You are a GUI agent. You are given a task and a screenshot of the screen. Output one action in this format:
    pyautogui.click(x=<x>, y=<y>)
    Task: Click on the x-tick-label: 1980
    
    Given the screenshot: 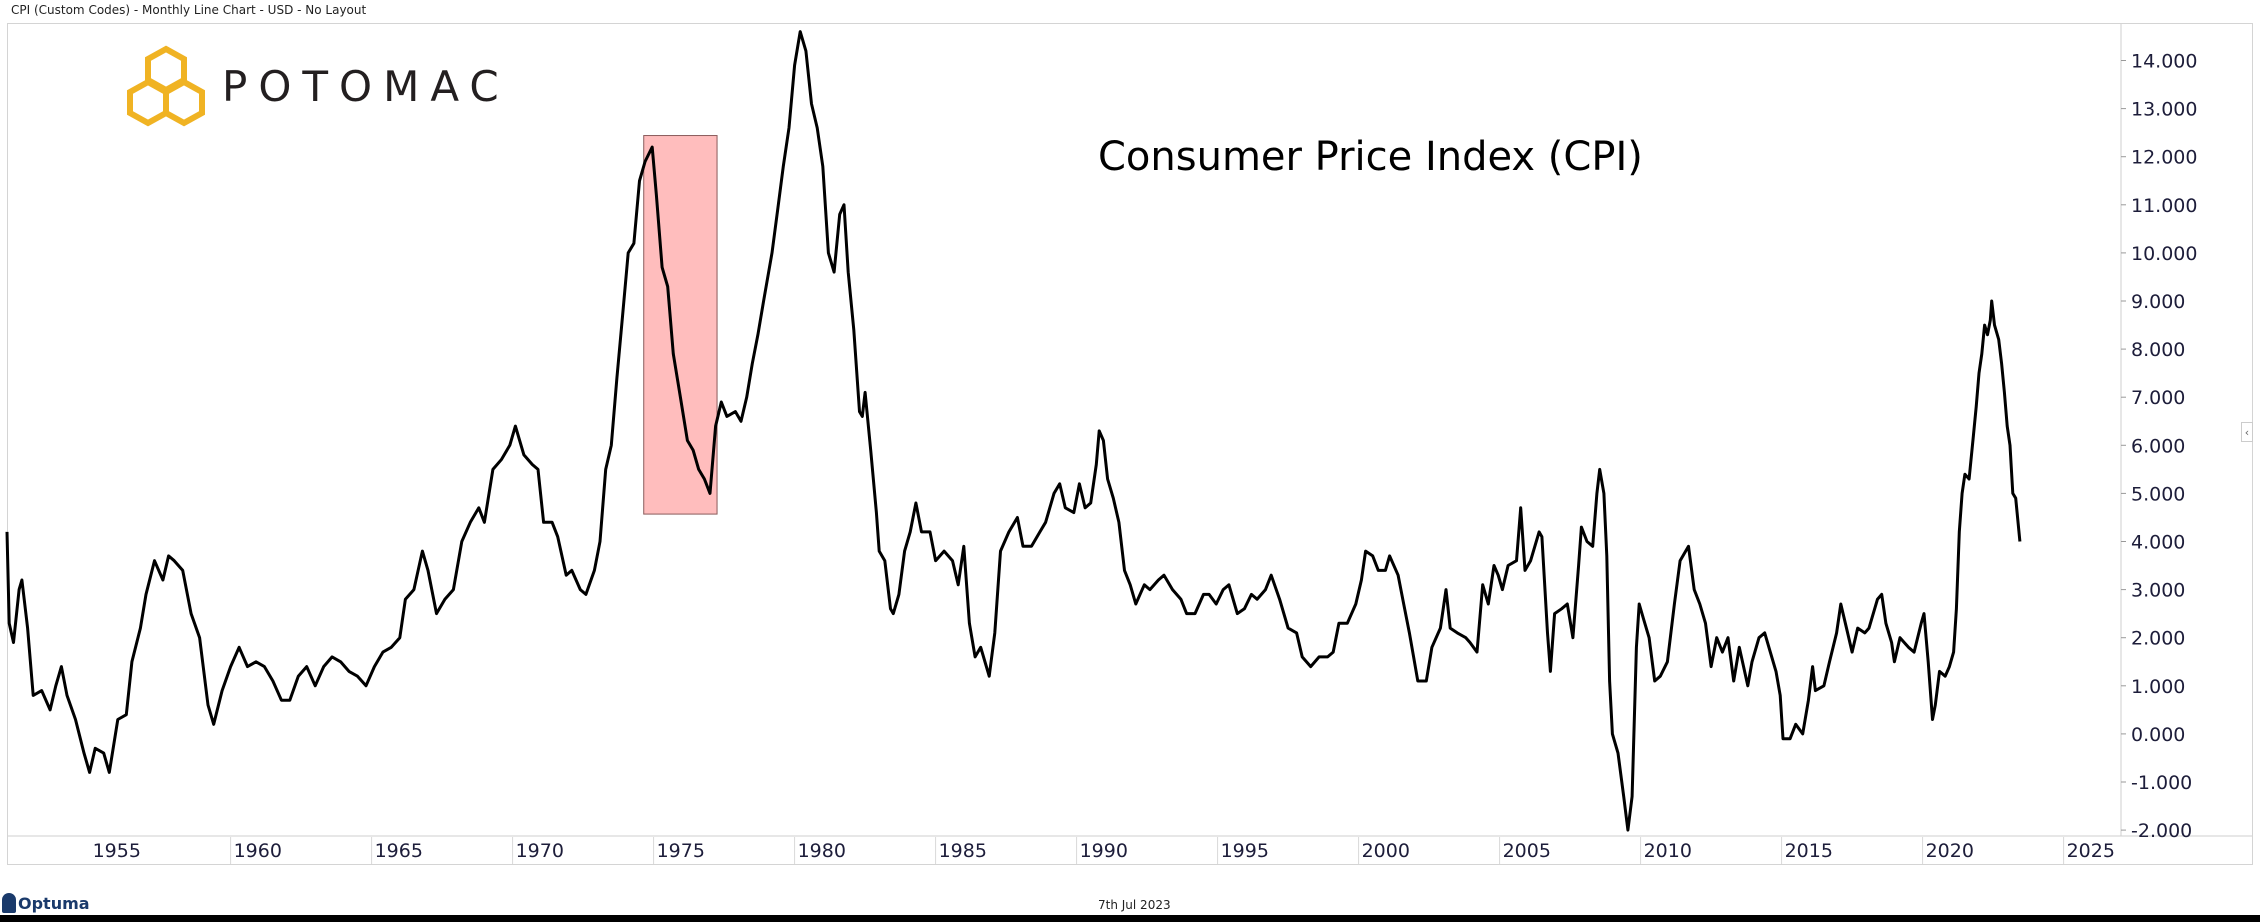 What is the action you would take?
    pyautogui.click(x=822, y=851)
    